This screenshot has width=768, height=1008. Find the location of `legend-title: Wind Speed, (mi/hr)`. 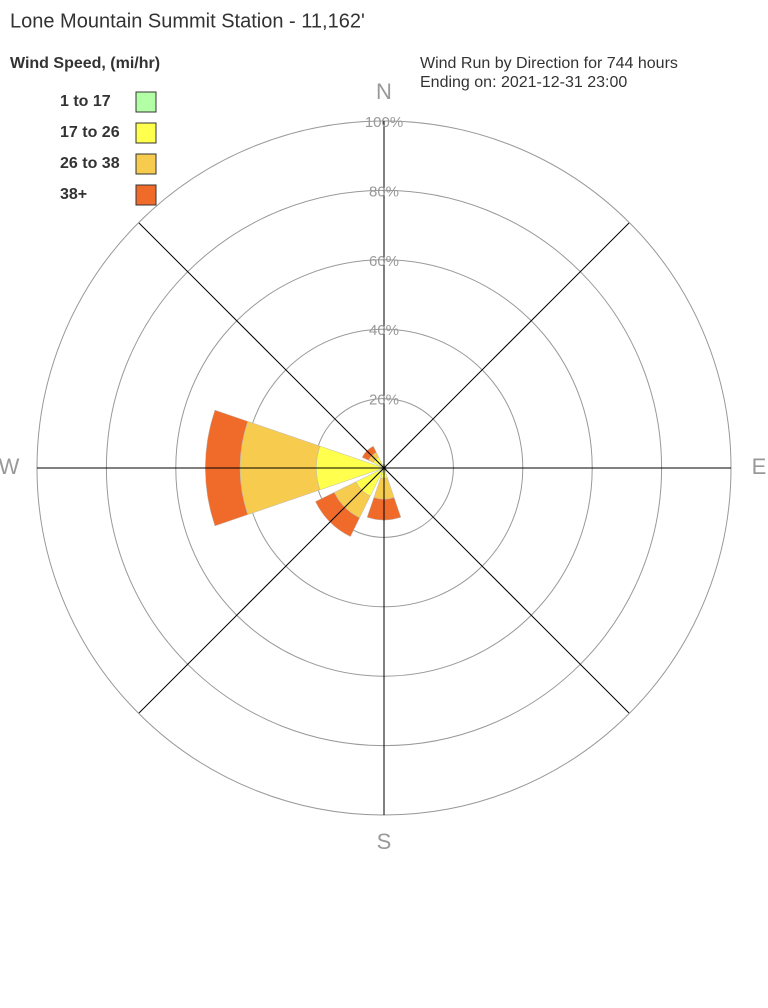

legend-title: Wind Speed, (mi/hr) is located at coordinates (85, 63).